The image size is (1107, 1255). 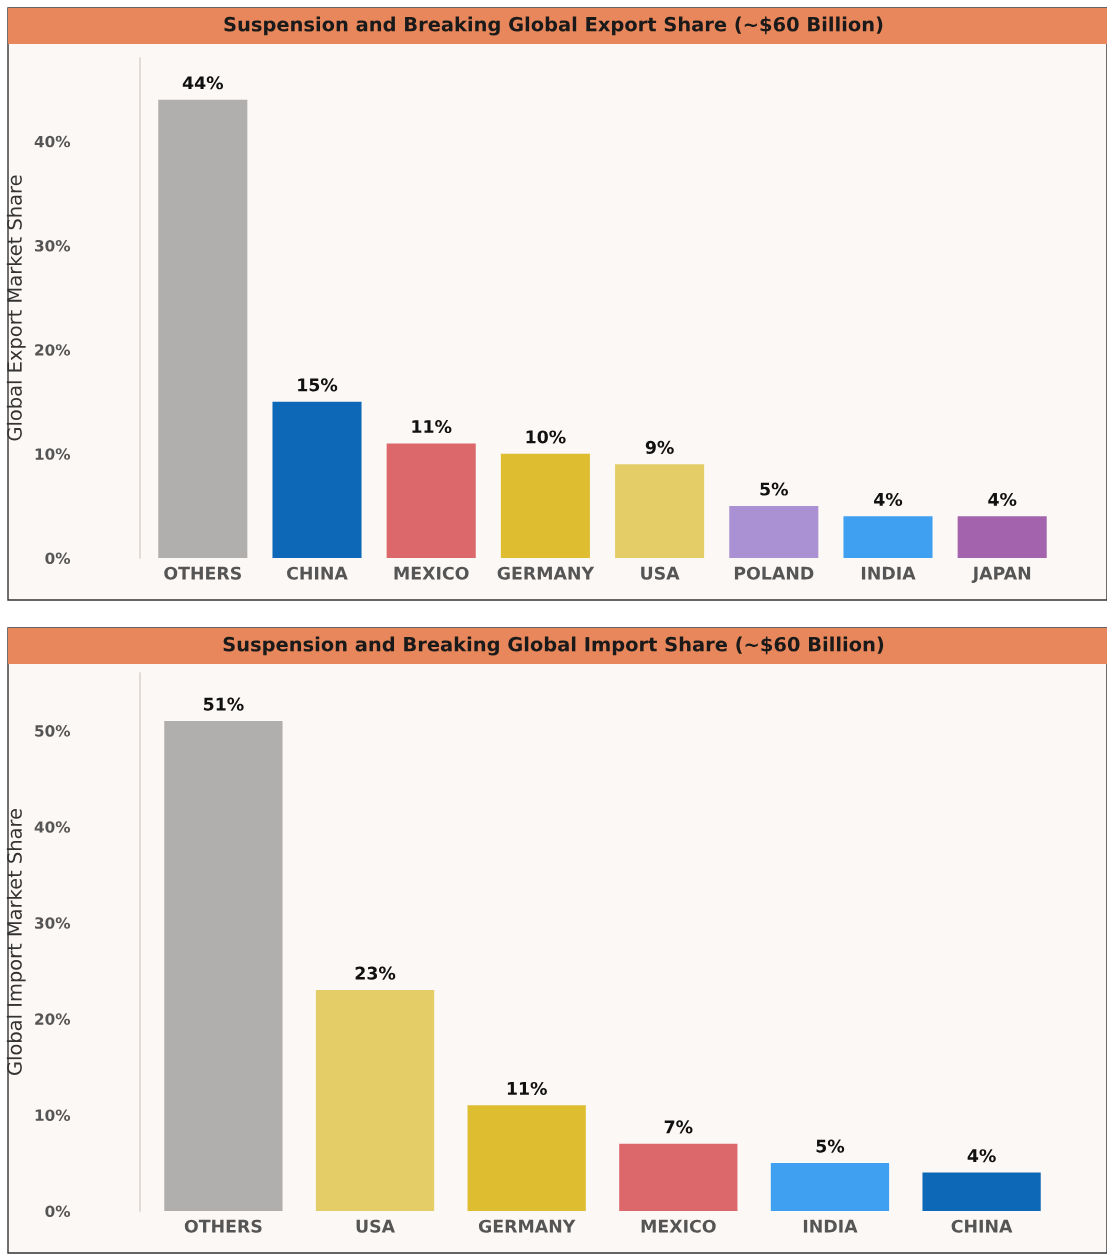 I want to click on data-label: 10%, so click(x=546, y=437).